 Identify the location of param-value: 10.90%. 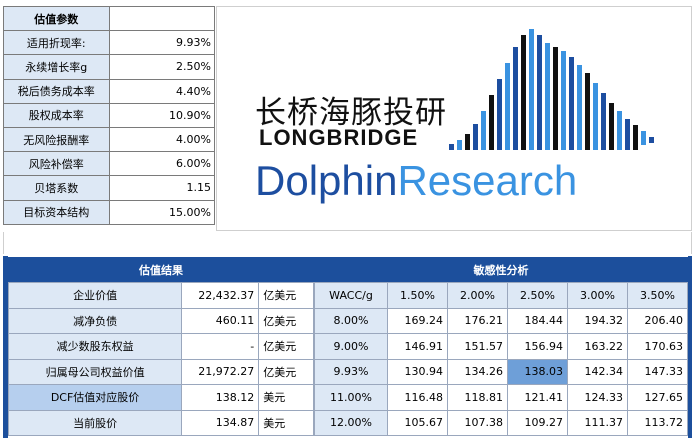
(161, 115).